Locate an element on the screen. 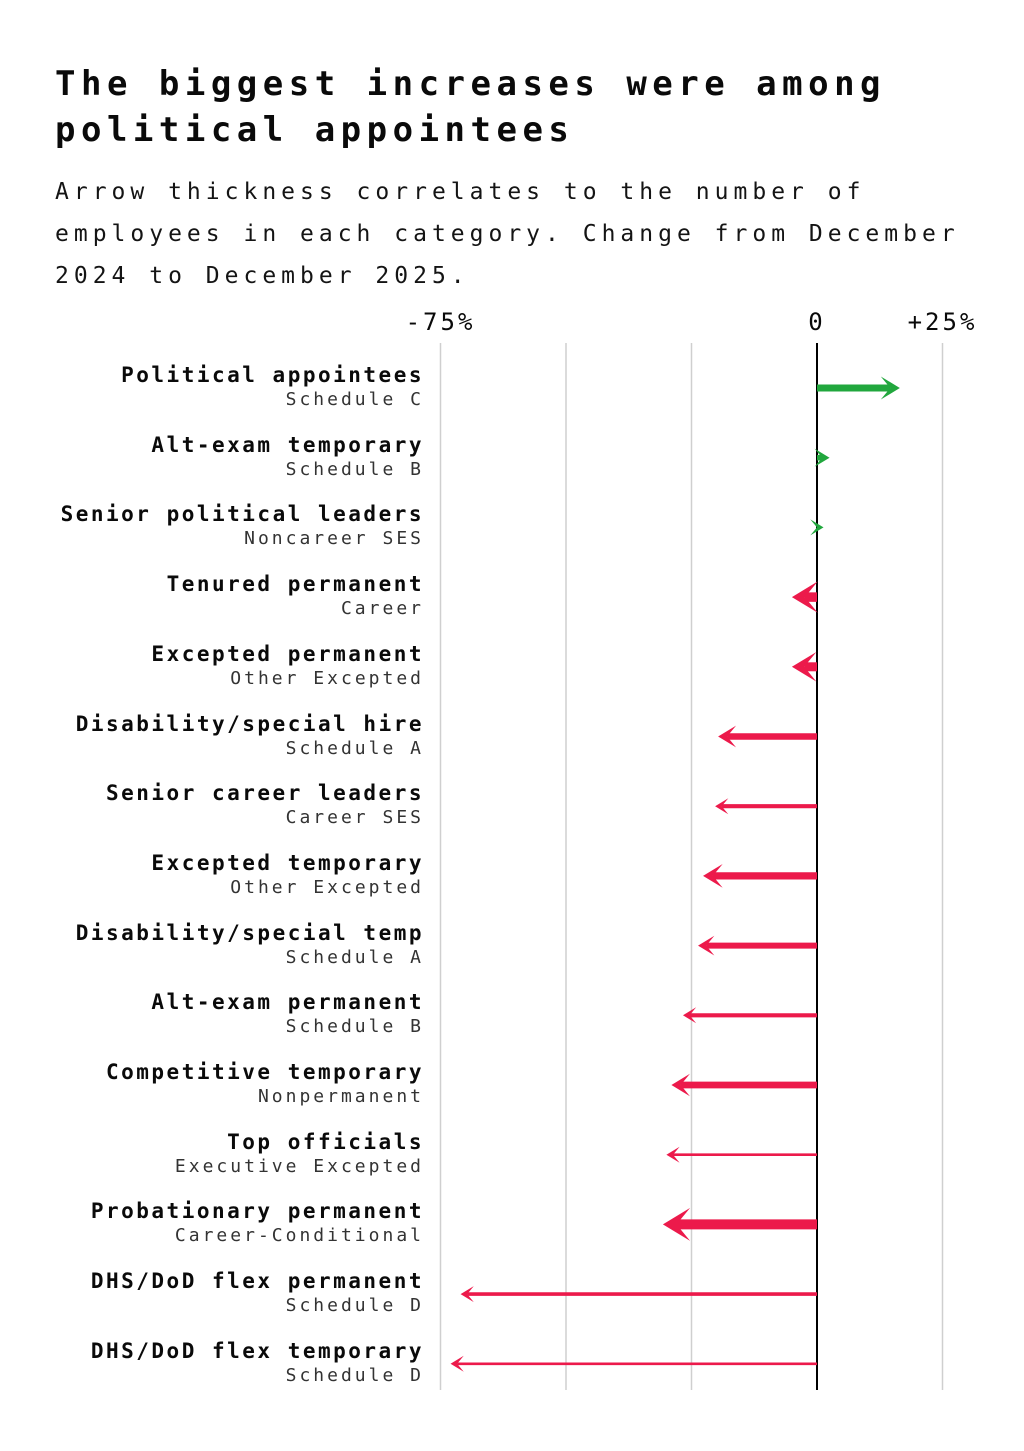 Image resolution: width=1024 pixels, height=1451 pixels. category-label-block: Competitive temporary Nonpermanent is located at coordinates (265, 1084).